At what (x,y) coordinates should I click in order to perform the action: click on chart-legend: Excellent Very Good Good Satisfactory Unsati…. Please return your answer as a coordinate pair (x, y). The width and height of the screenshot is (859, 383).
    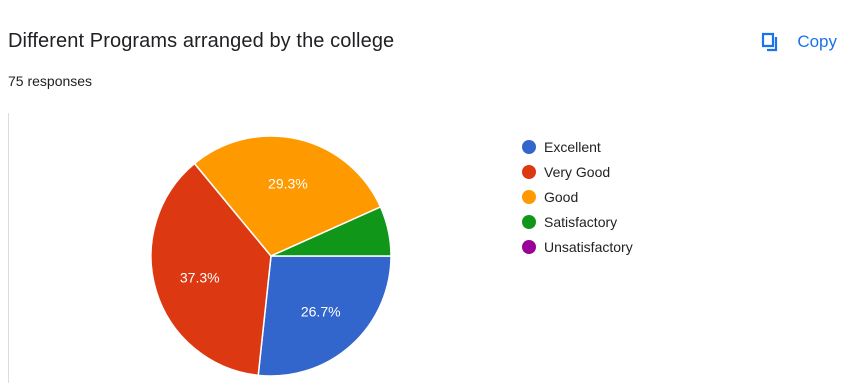
    Looking at the image, I should click on (577, 196).